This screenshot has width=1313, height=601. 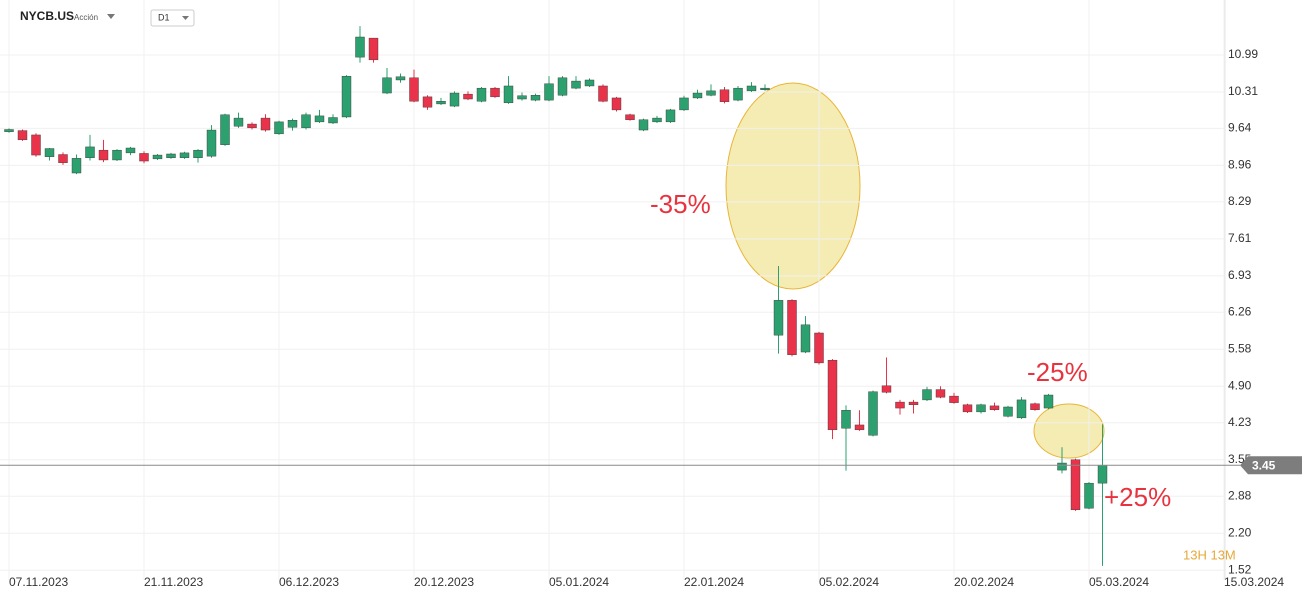 I want to click on y-tick-label: 2.88, so click(x=1240, y=495).